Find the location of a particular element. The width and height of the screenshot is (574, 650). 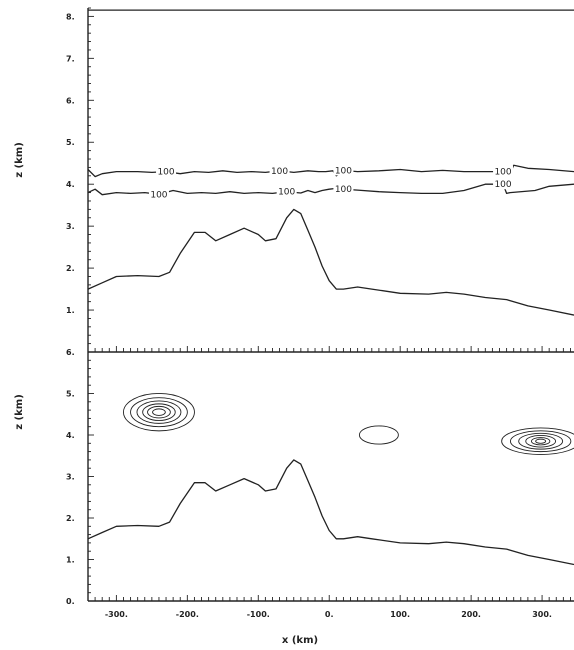

x-tick-label: 0. is located at coordinates (329, 614).